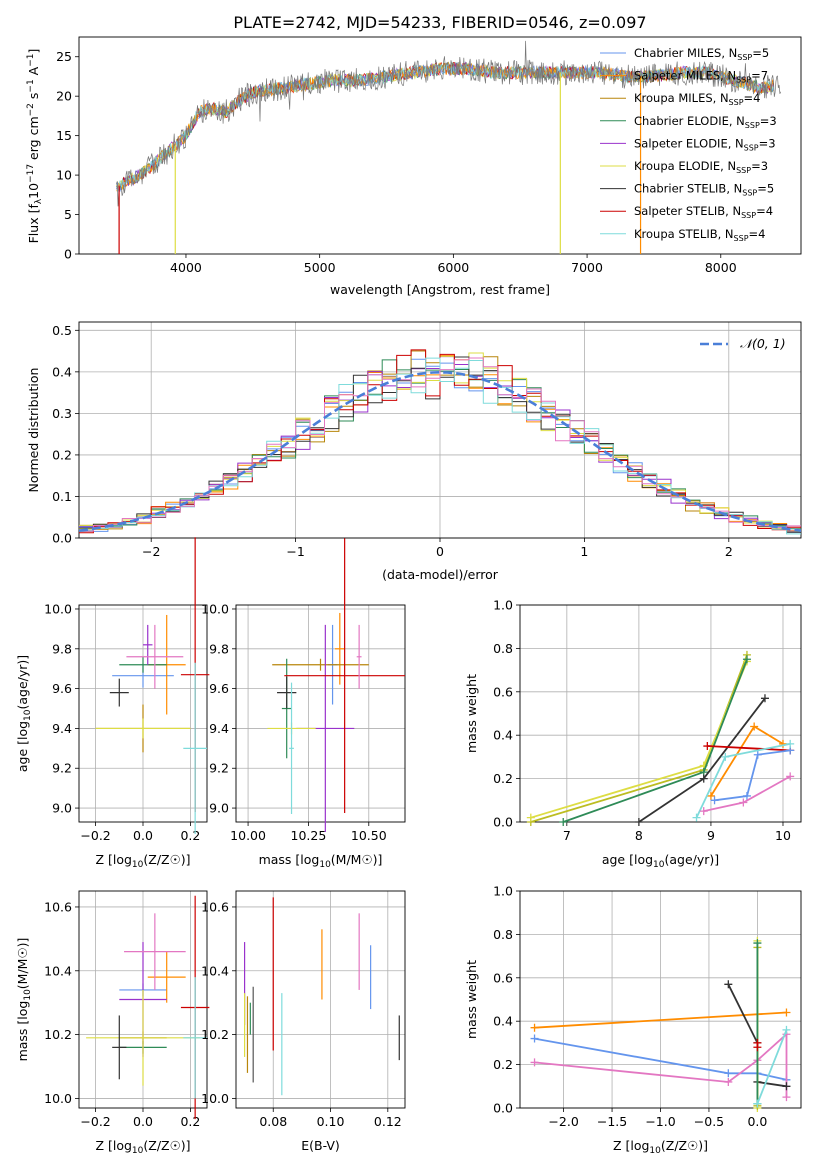 The width and height of the screenshot is (819, 1170). What do you see at coordinates (697, 99) in the screenshot?
I see `legend-label: Kroupa MILES, NSSP=4` at bounding box center [697, 99].